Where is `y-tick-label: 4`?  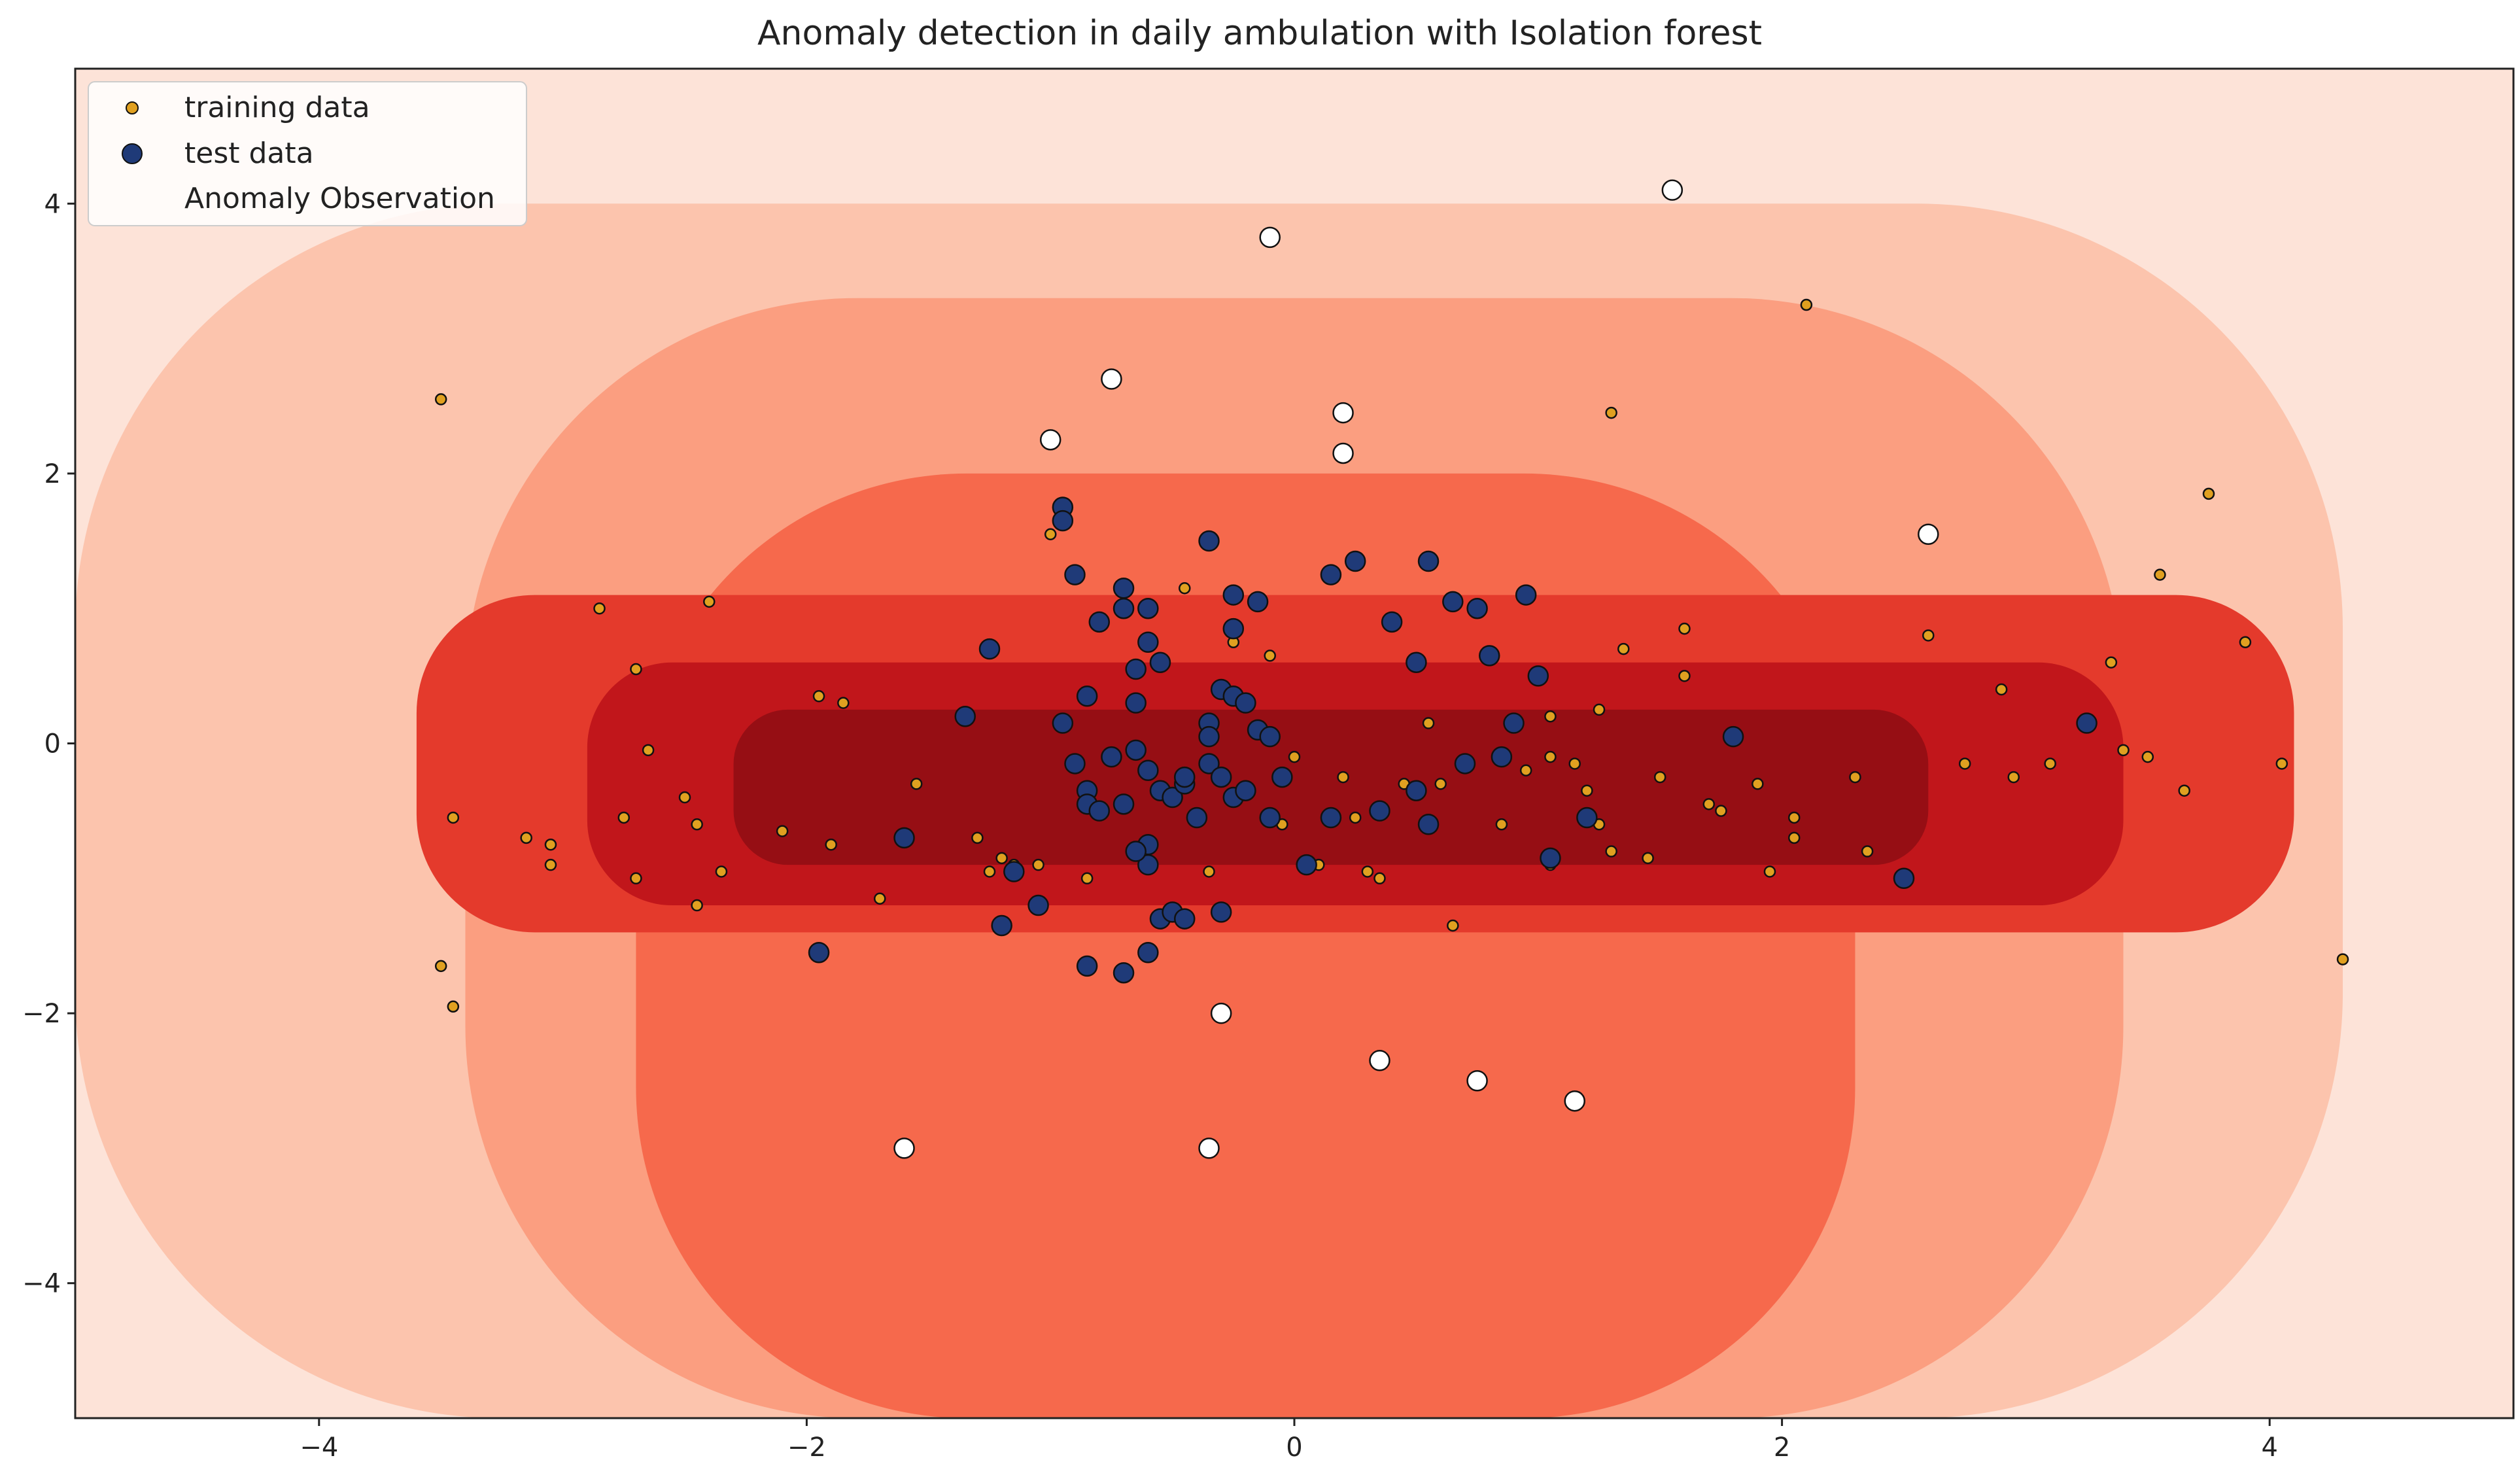
y-tick-label: 4 is located at coordinates (52, 204).